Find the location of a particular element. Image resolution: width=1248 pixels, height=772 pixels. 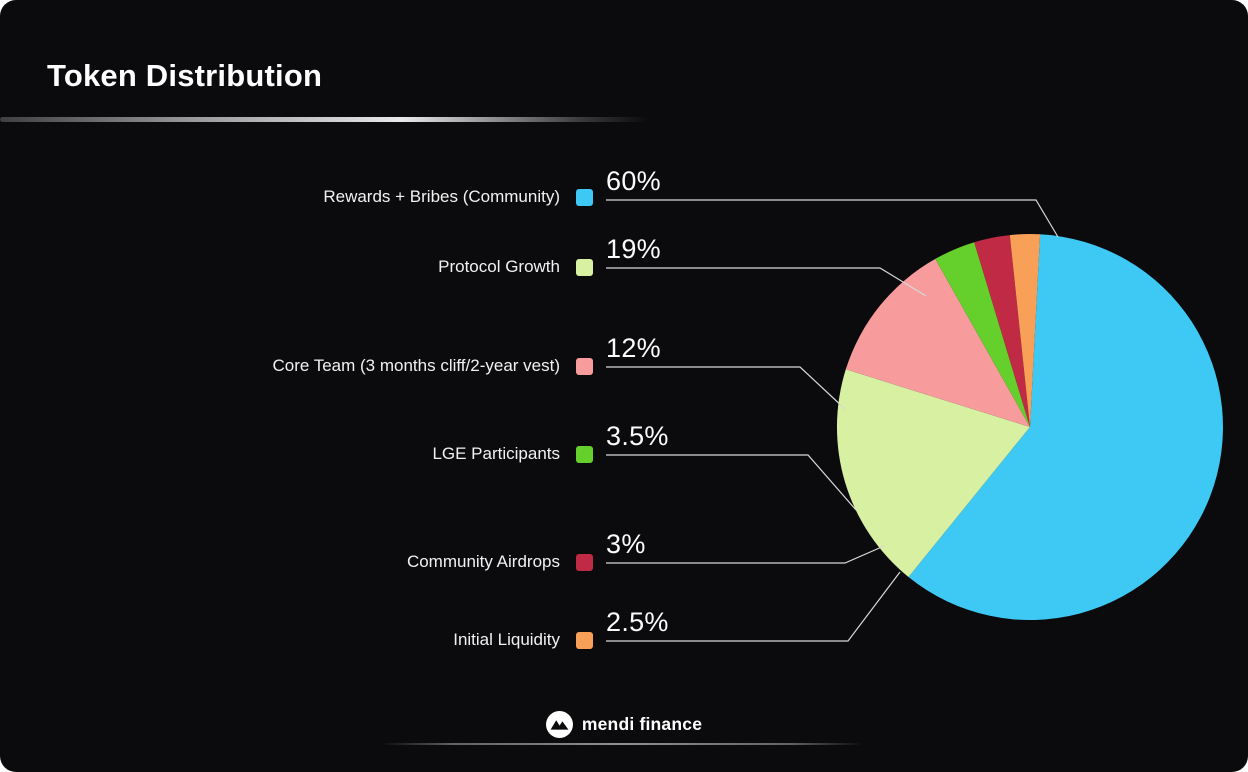

legend-label: Initial Liquidity is located at coordinates (506, 639).